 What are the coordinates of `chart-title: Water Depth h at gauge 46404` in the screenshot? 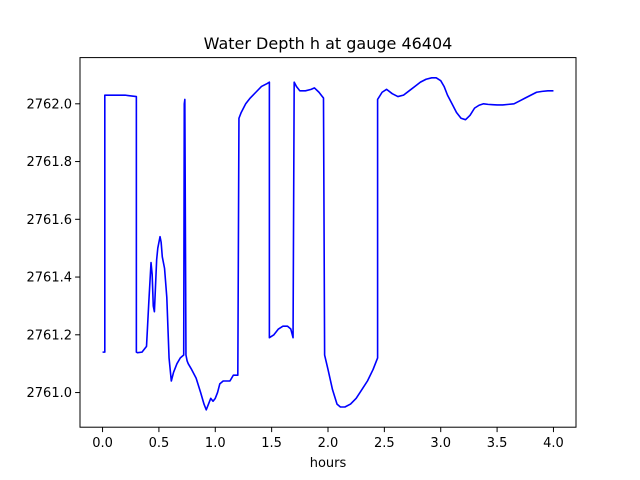 It's located at (328, 43).